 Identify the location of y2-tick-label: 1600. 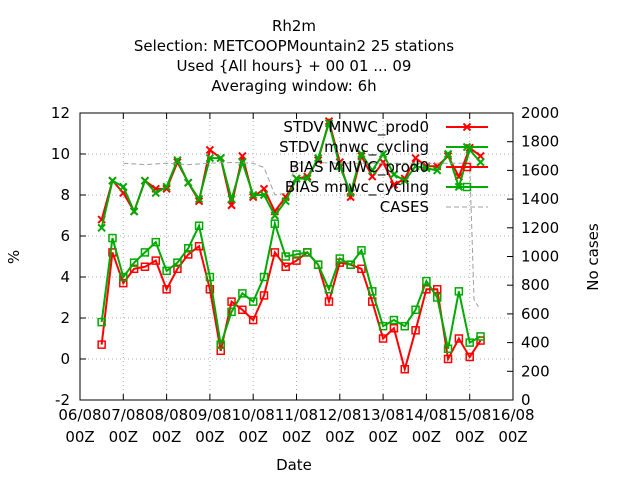
(540, 170).